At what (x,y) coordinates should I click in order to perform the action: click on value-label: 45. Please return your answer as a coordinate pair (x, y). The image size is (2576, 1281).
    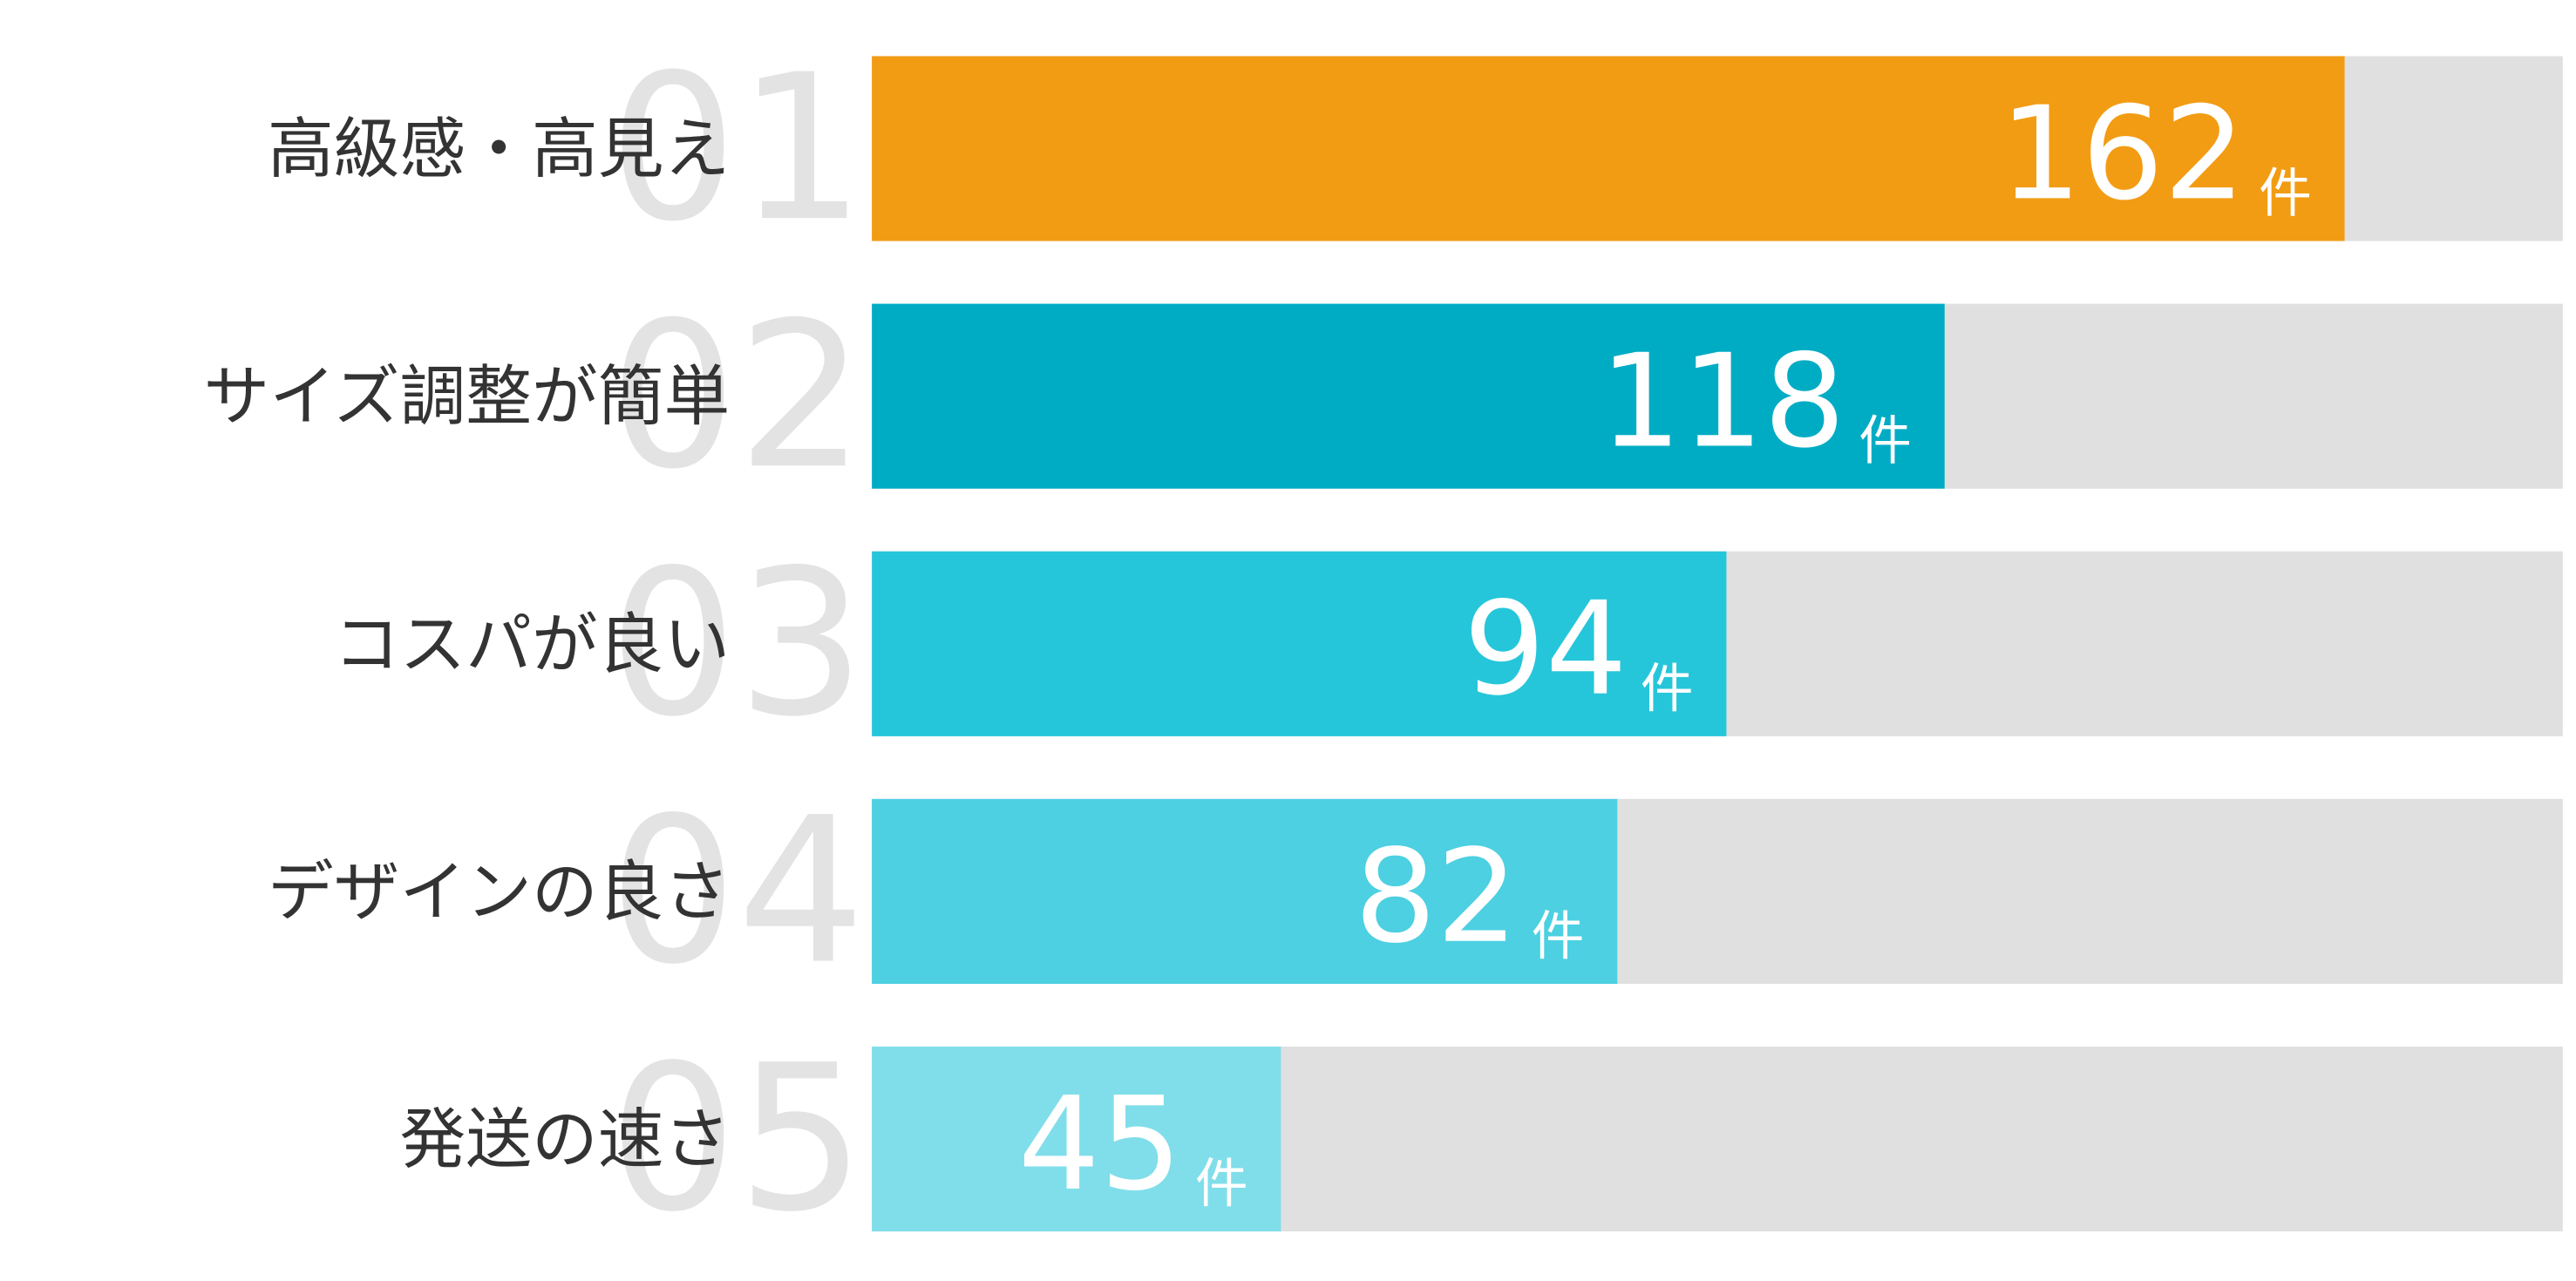
    Looking at the image, I should click on (1100, 1144).